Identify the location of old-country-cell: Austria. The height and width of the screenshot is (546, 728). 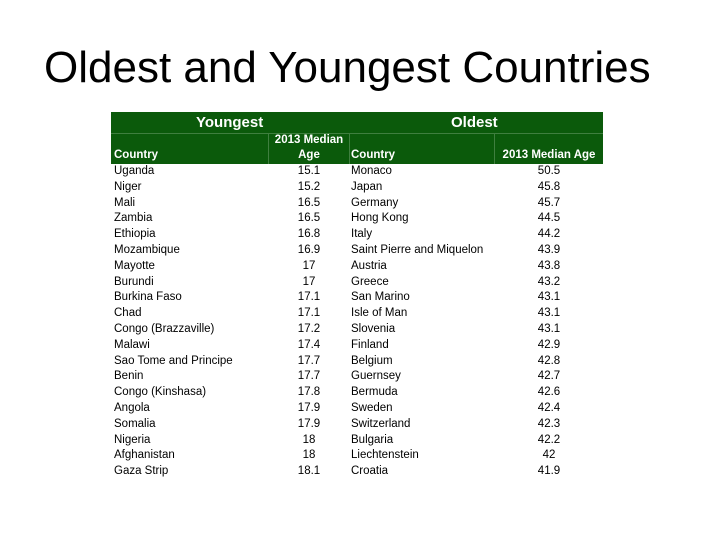
(369, 265).